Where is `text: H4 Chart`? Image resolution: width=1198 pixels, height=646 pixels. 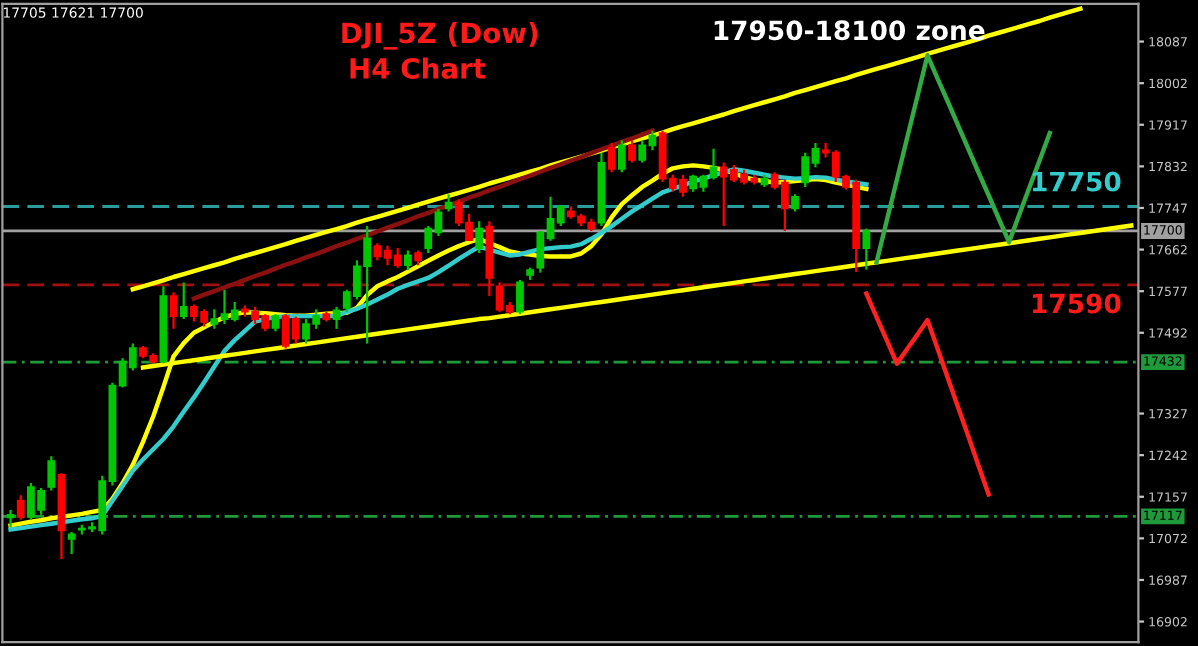 text: H4 Chart is located at coordinates (418, 68).